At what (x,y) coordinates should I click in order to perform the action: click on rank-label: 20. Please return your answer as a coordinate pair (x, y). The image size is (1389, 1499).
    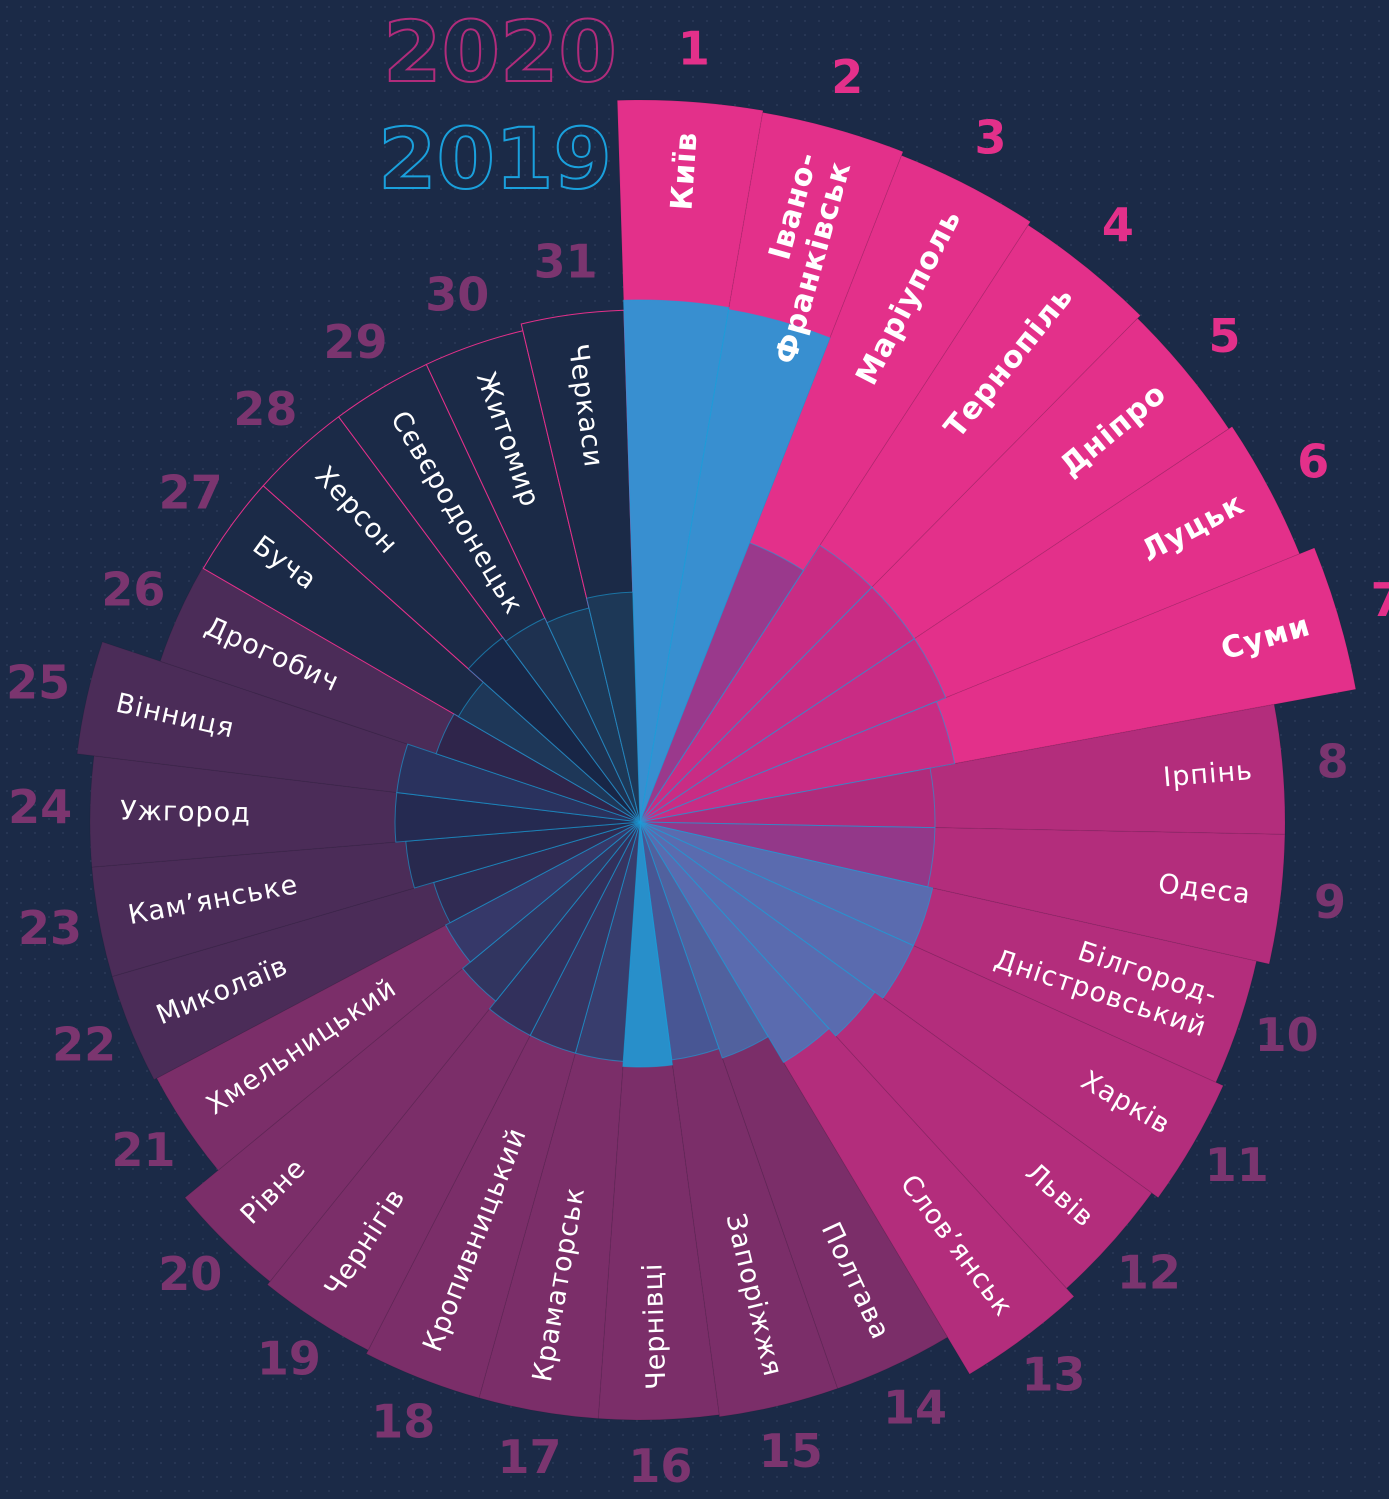
    Looking at the image, I should click on (190, 1274).